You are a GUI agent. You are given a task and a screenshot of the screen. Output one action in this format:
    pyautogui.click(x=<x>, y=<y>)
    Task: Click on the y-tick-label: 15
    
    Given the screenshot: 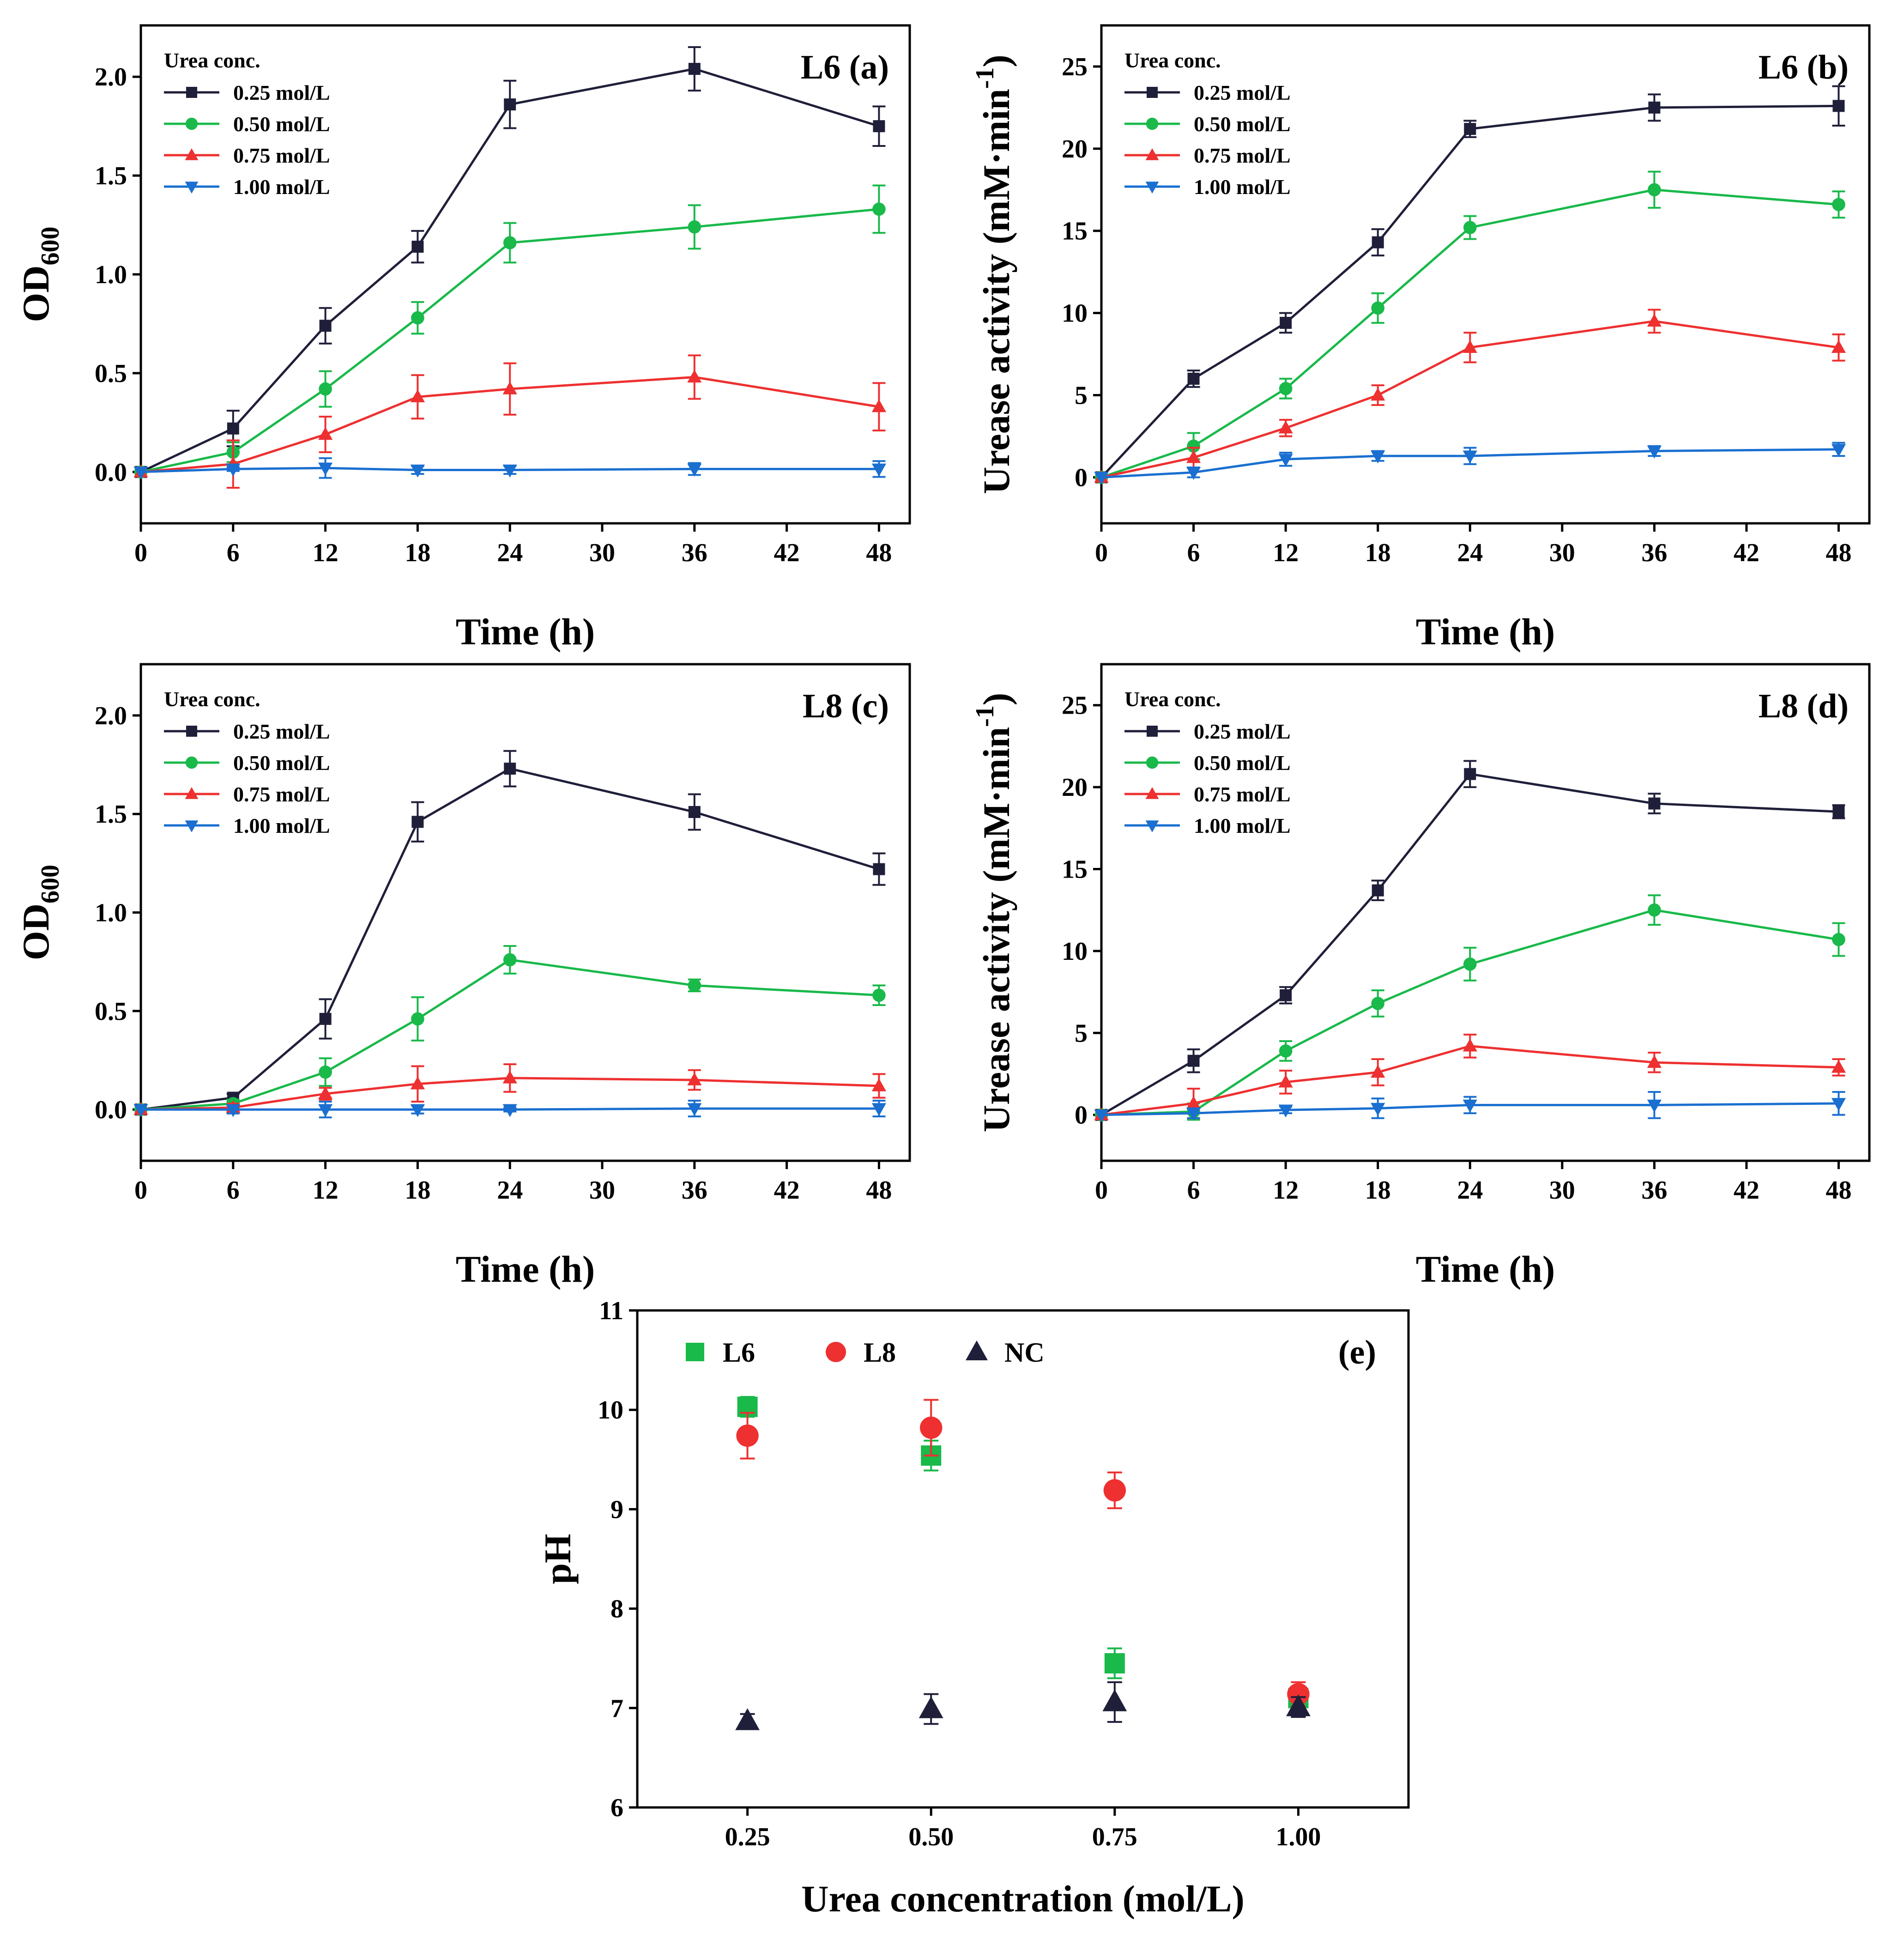 What is the action you would take?
    pyautogui.click(x=1075, y=231)
    